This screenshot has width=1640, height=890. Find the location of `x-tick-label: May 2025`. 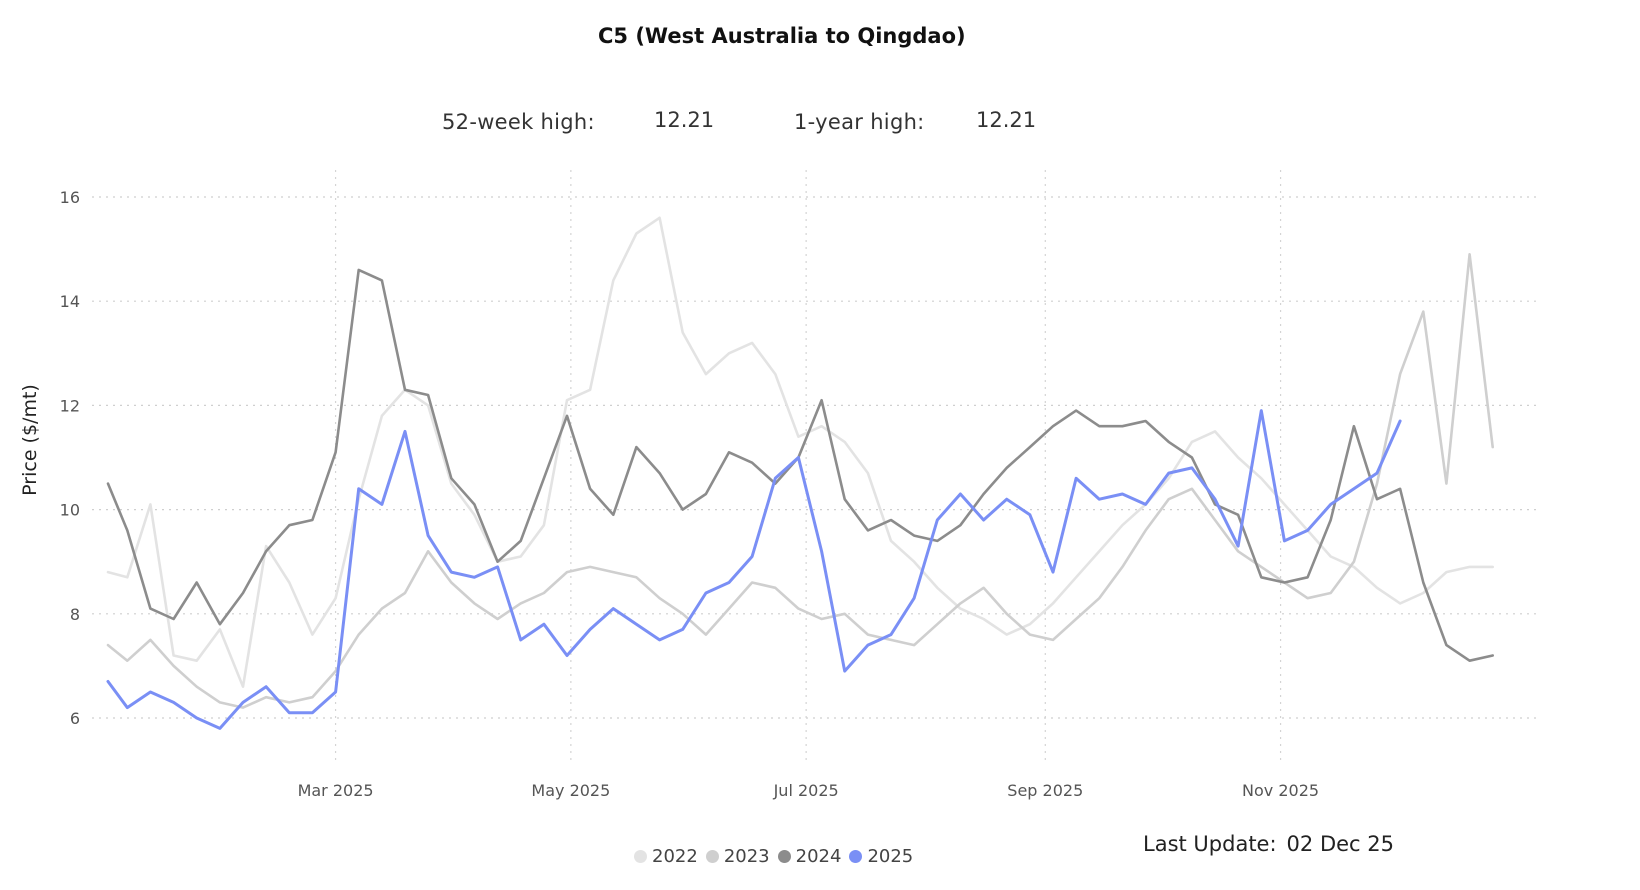

x-tick-label: May 2025 is located at coordinates (570, 790).